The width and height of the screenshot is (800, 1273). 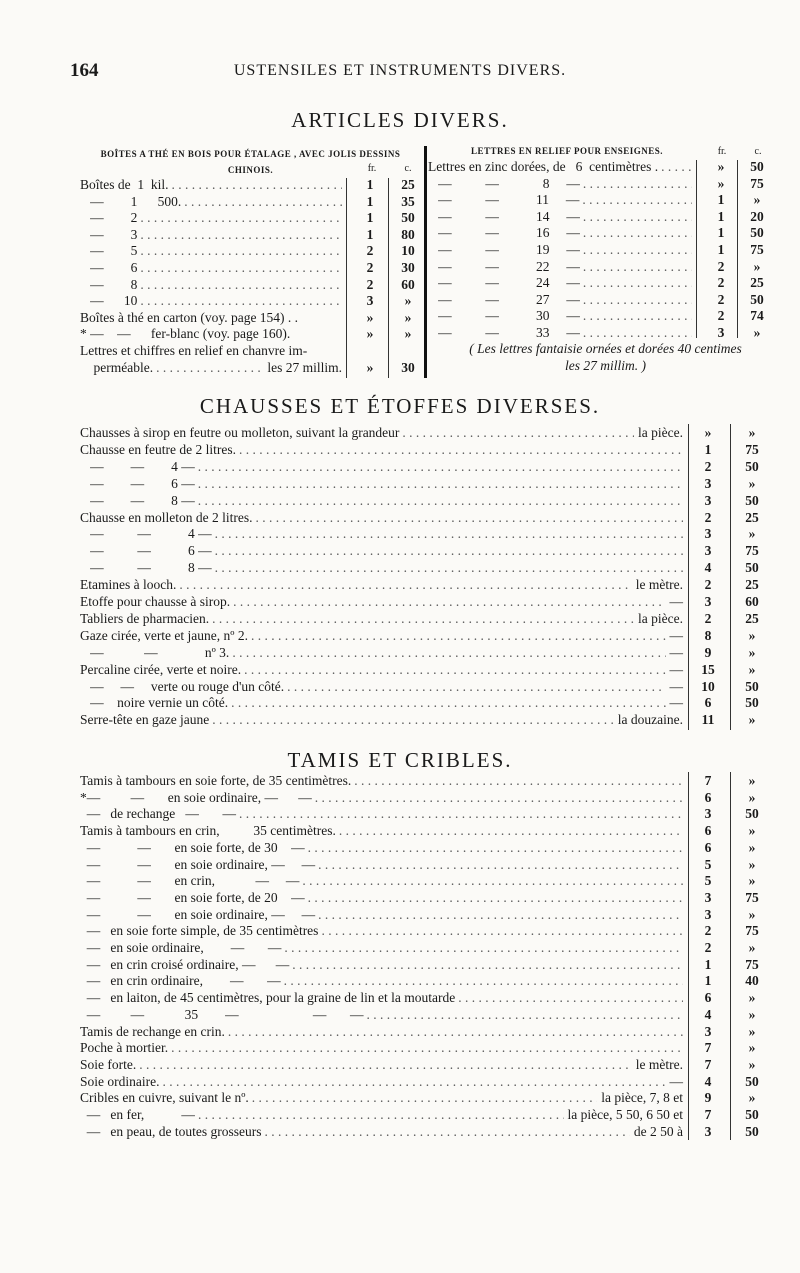 I want to click on price-francs: 1, so click(x=708, y=449).